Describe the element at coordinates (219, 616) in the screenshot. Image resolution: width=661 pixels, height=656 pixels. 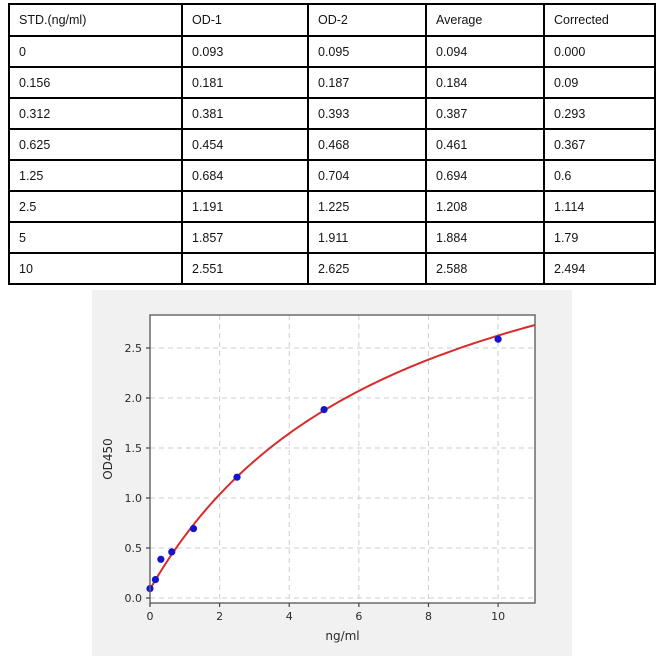
I see `x-tick-label: 2` at that location.